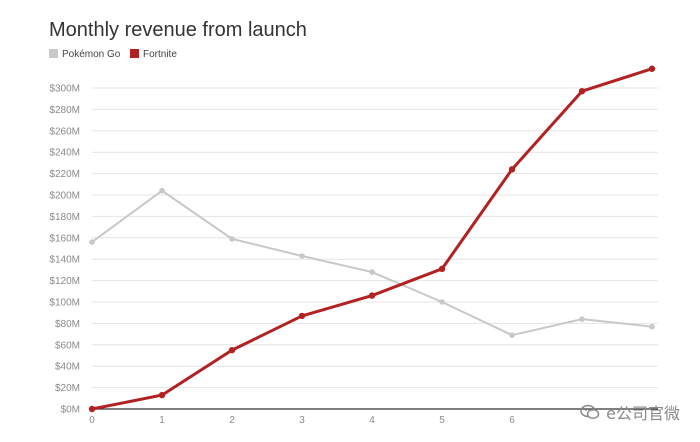 The height and width of the screenshot is (442, 700). I want to click on wechat-icon, so click(590, 412).